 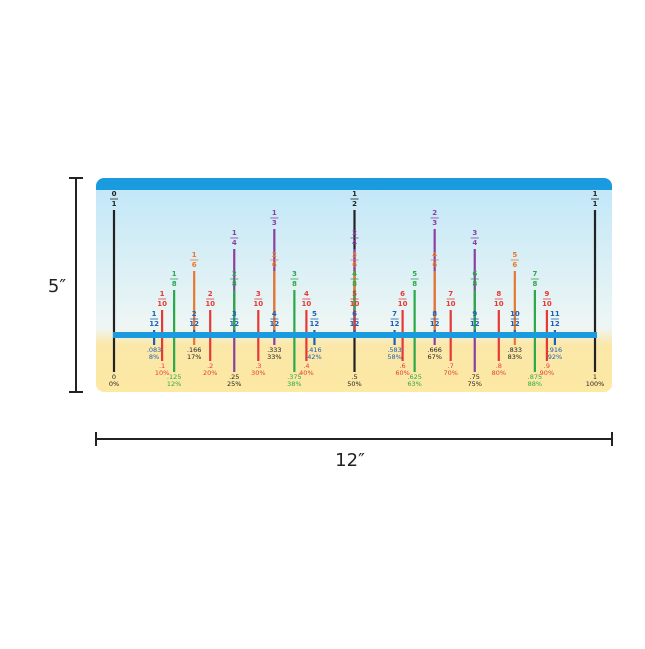 What do you see at coordinates (475, 384) in the screenshot?
I see `percent-label: 75%` at bounding box center [475, 384].